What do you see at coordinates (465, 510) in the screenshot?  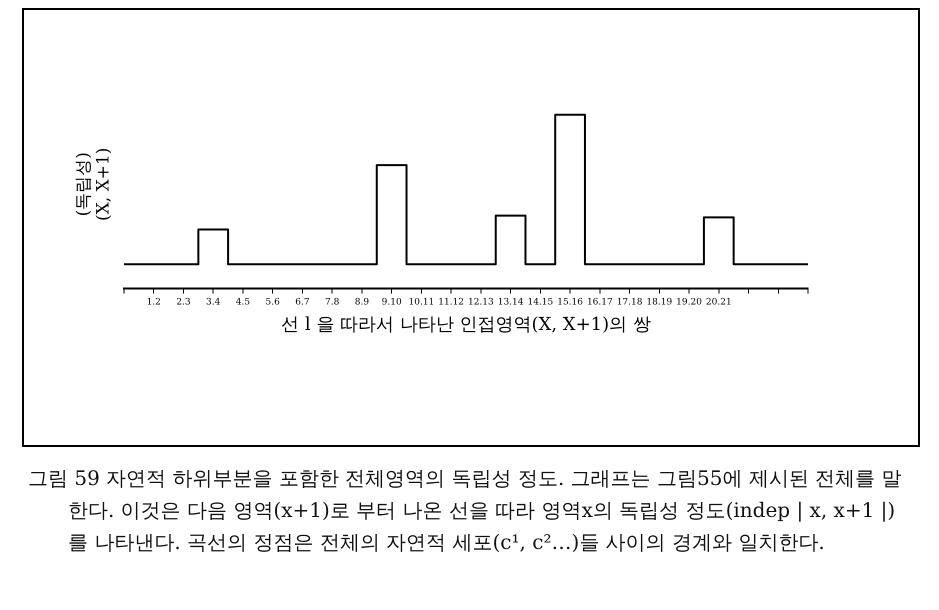 I see `caption: 그림 59 자연적 하위부분을 포함한 전체영역의 독립성 정도. 그래프는 그림55에 제시된 전체를 말한다. 이것은 다음 영역(x+1)로 부터 나온 선을 따라 영역x의 독립성 정도(indep | x, x+1 |)를 나타낸다. 곡선의 정점은 전체의 자연적 세포(c¹, c²…)들 사이의 경계와 일치한다.` at bounding box center [465, 510].